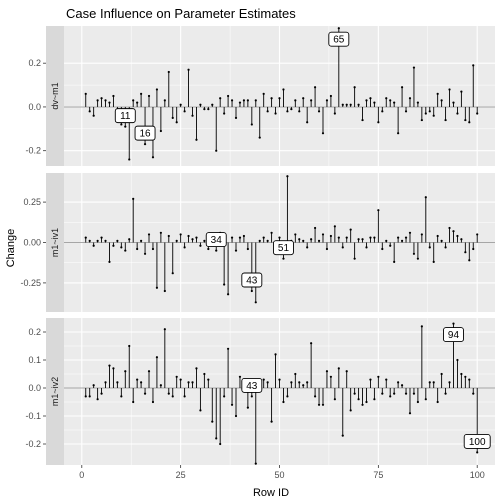 Image resolution: width=504 pixels, height=504 pixels. I want to click on panel-strip-label: m1~iv2, so click(55, 391).